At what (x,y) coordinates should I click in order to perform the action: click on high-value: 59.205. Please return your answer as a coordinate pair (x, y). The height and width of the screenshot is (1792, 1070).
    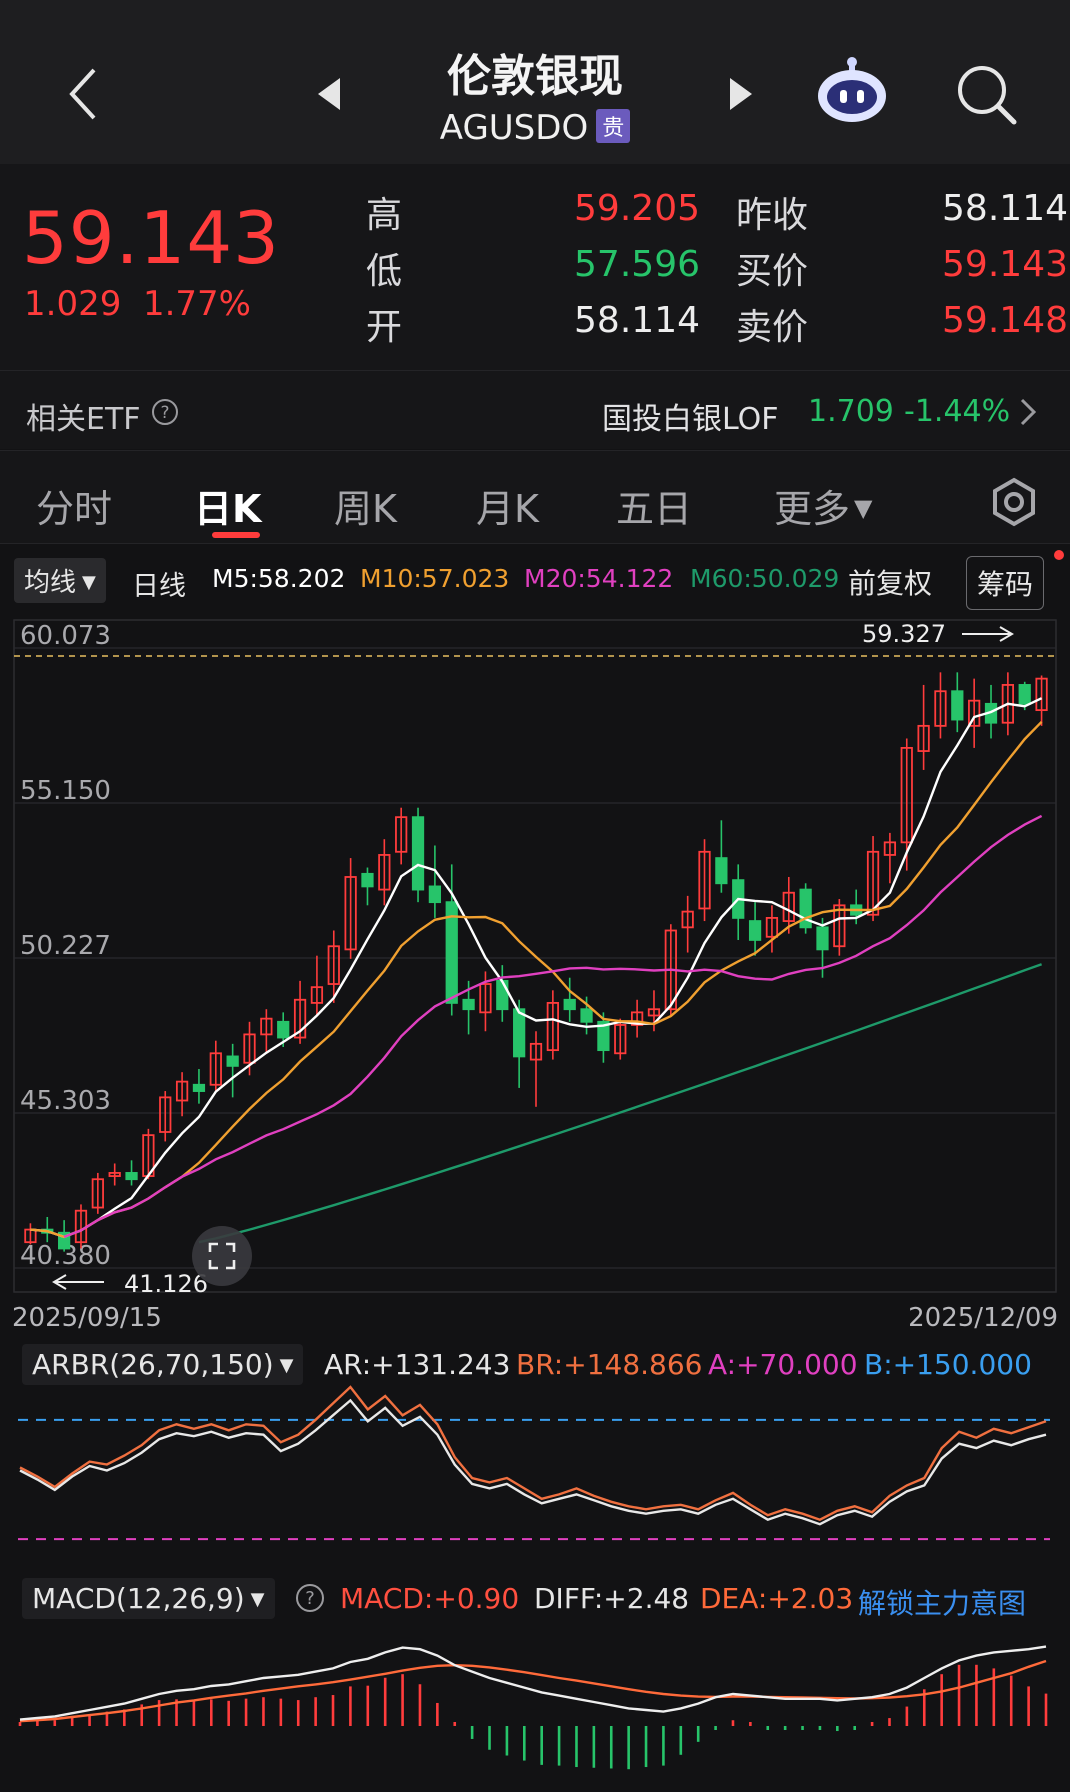
    Looking at the image, I should click on (637, 208).